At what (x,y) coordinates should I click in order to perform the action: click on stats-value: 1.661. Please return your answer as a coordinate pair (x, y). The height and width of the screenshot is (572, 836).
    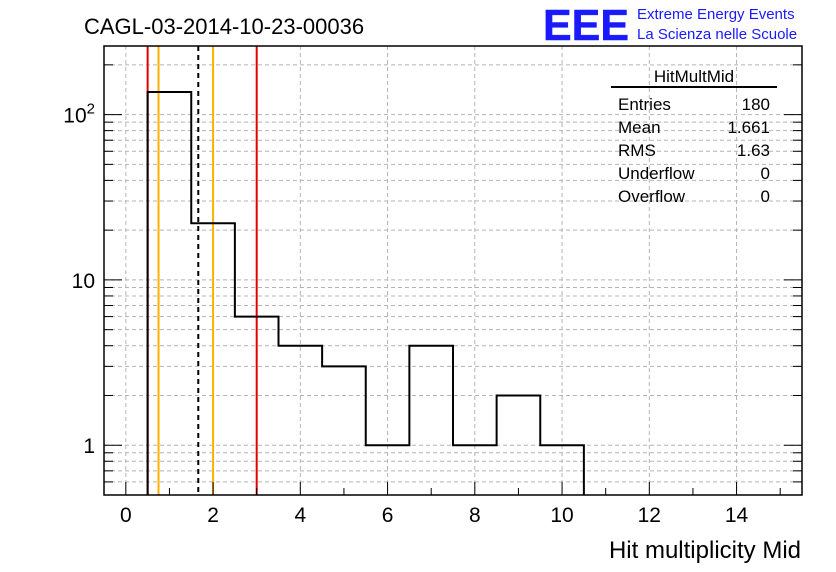
    Looking at the image, I should click on (748, 127).